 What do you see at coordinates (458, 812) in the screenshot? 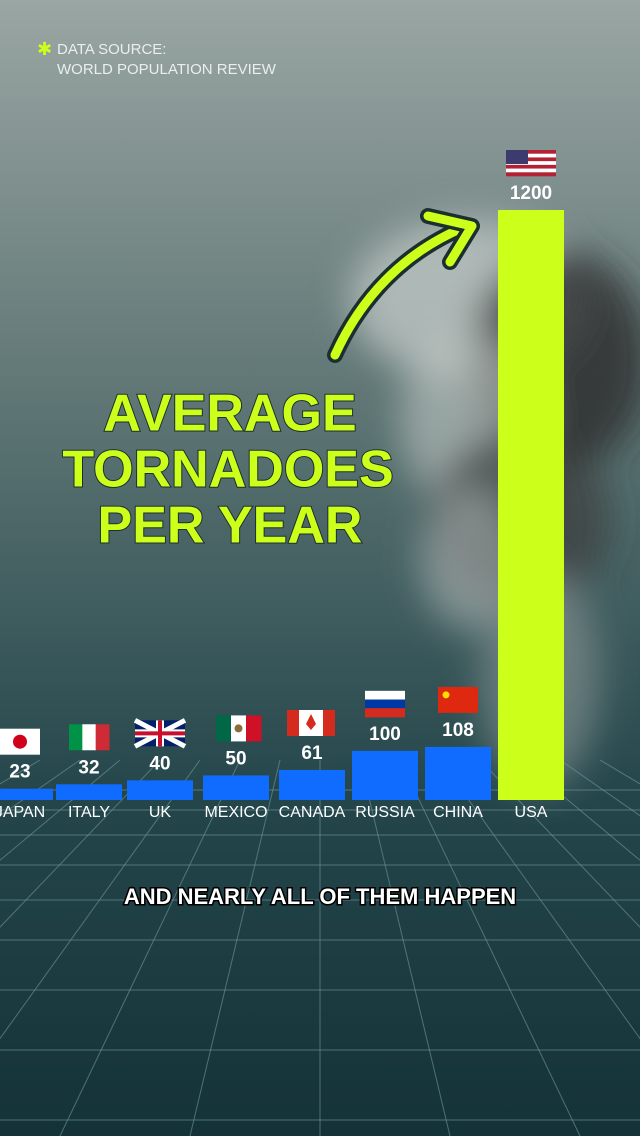
I see `x-tick-label: CHINA` at bounding box center [458, 812].